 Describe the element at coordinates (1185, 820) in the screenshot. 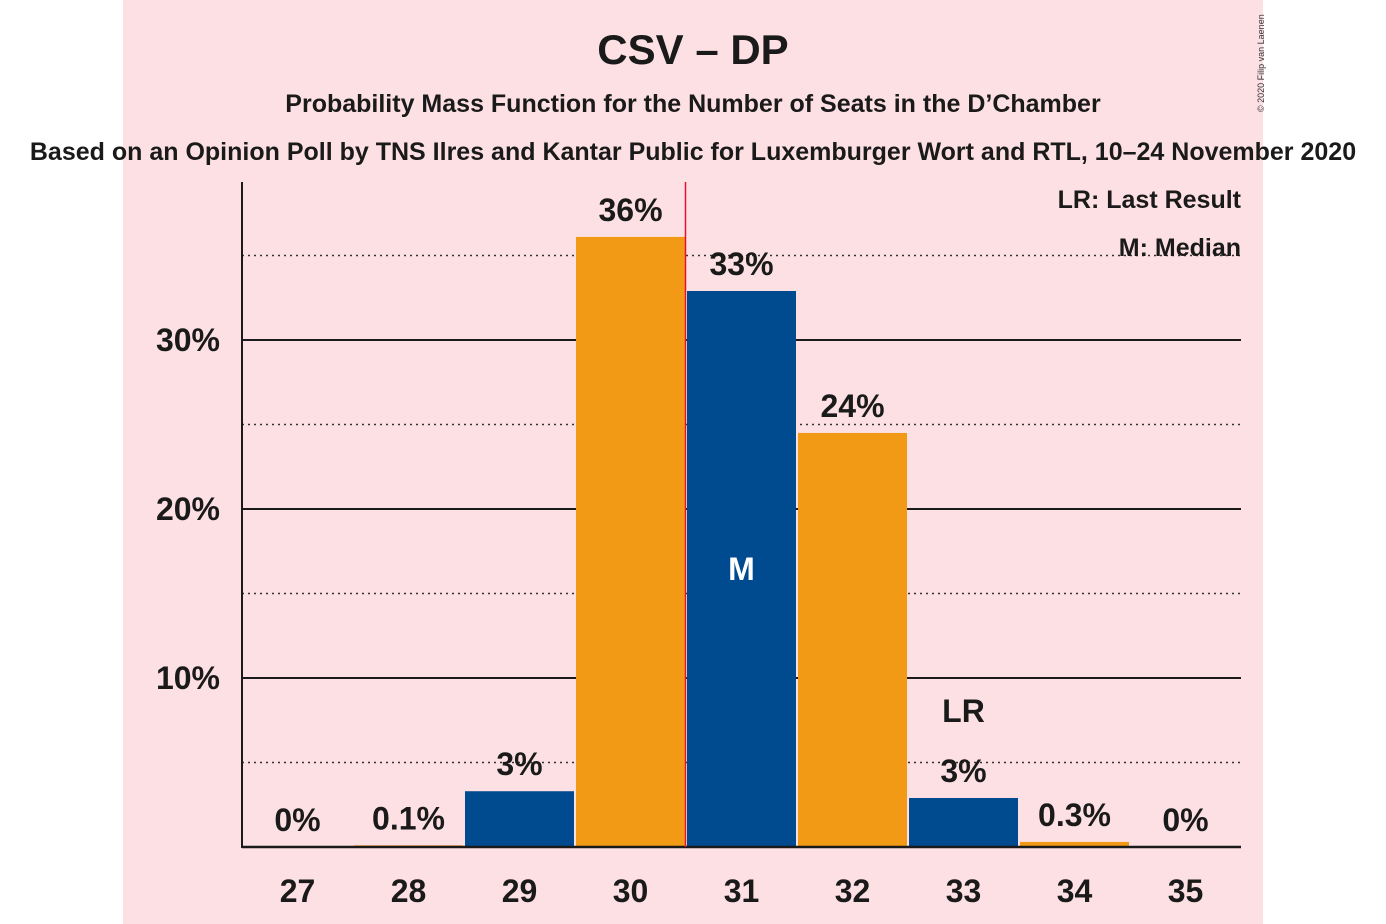

I see `value-label-35: 0%` at that location.